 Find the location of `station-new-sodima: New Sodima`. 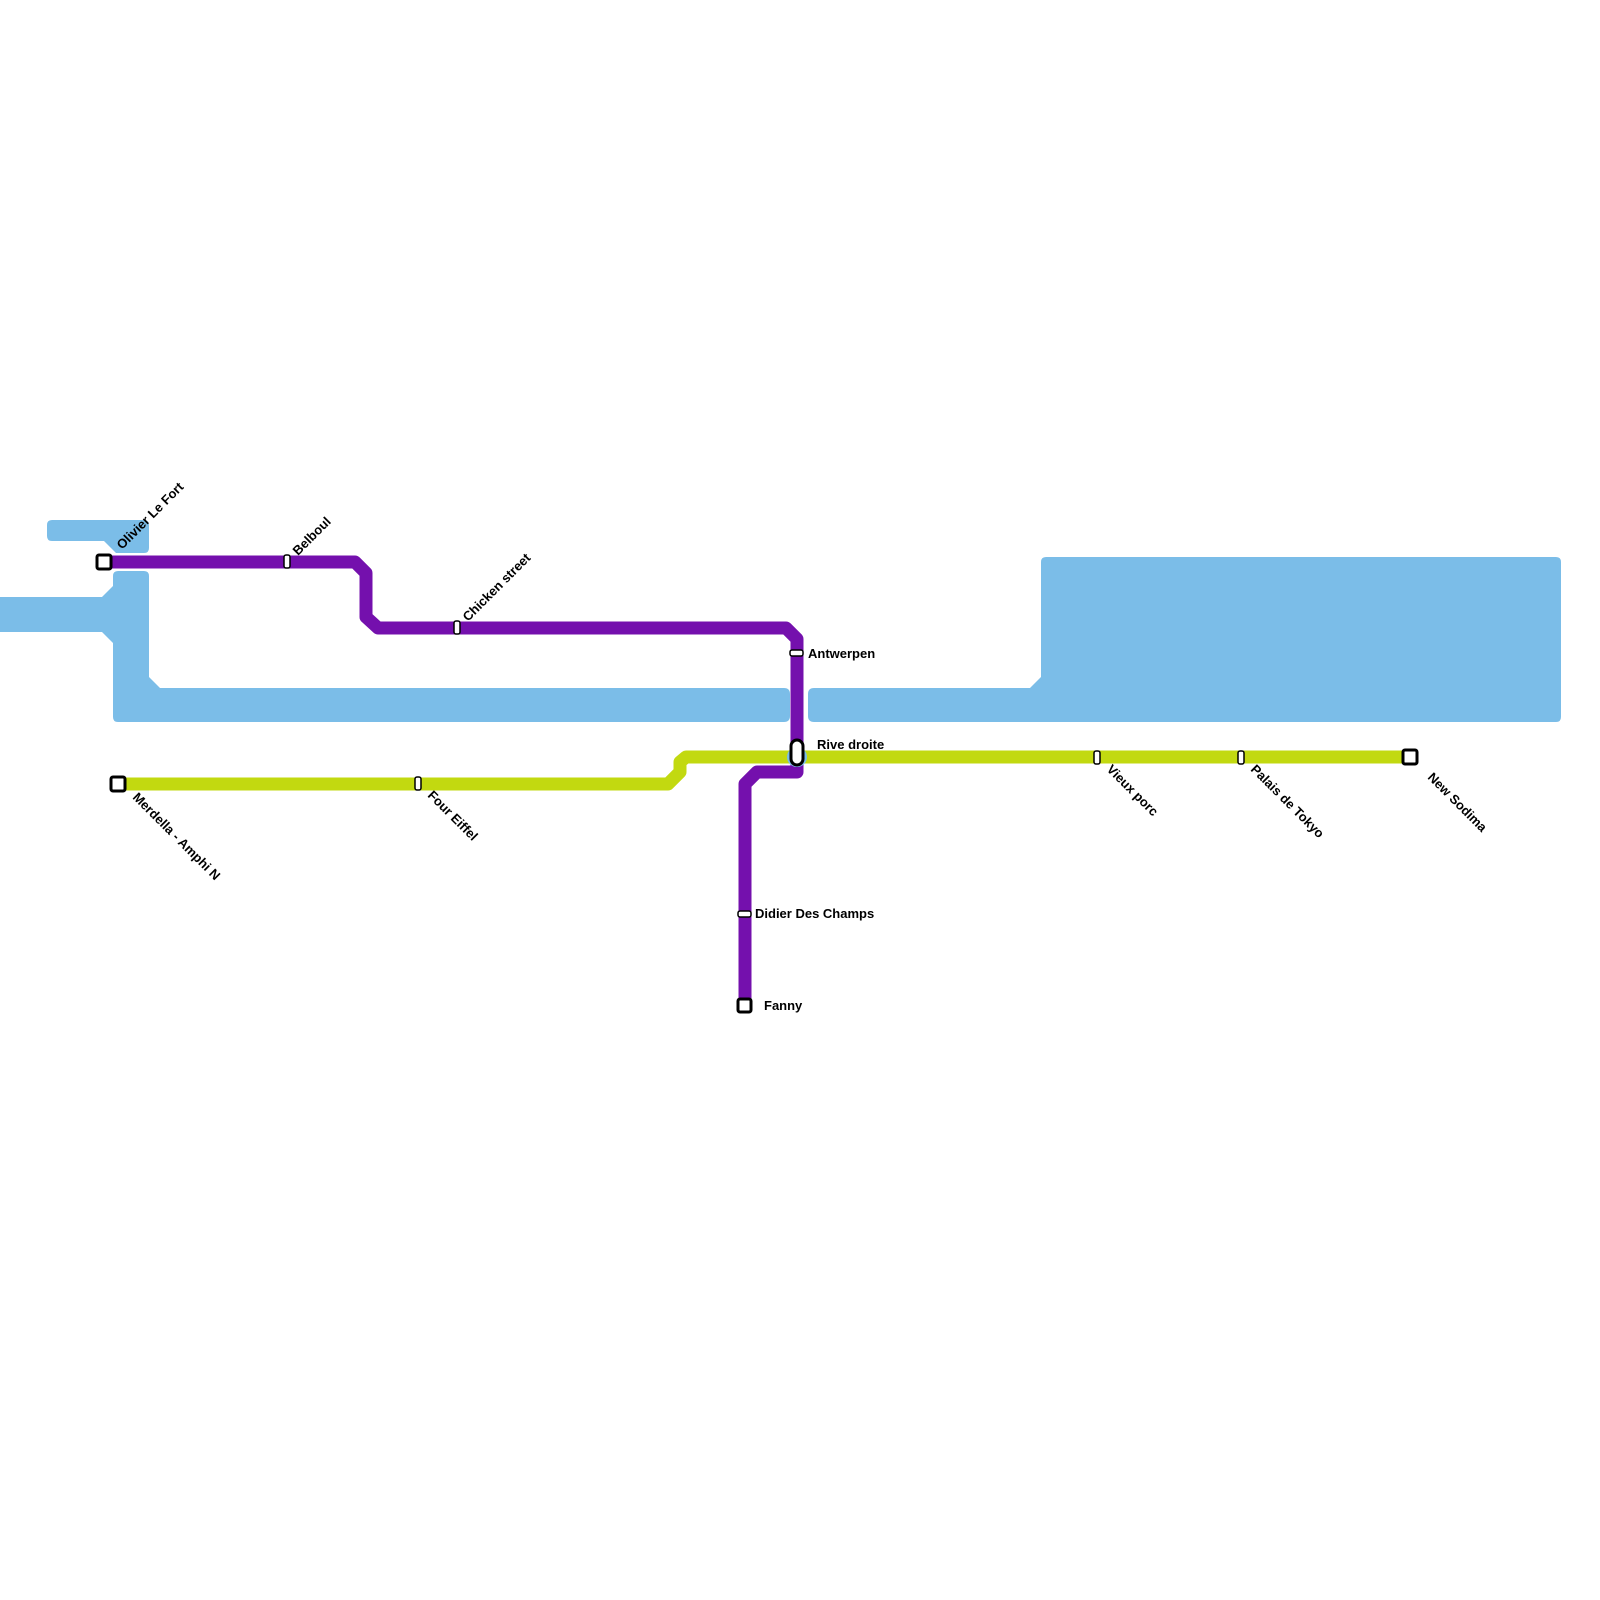

station-new-sodima: New Sodima is located at coordinates (1446, 792).